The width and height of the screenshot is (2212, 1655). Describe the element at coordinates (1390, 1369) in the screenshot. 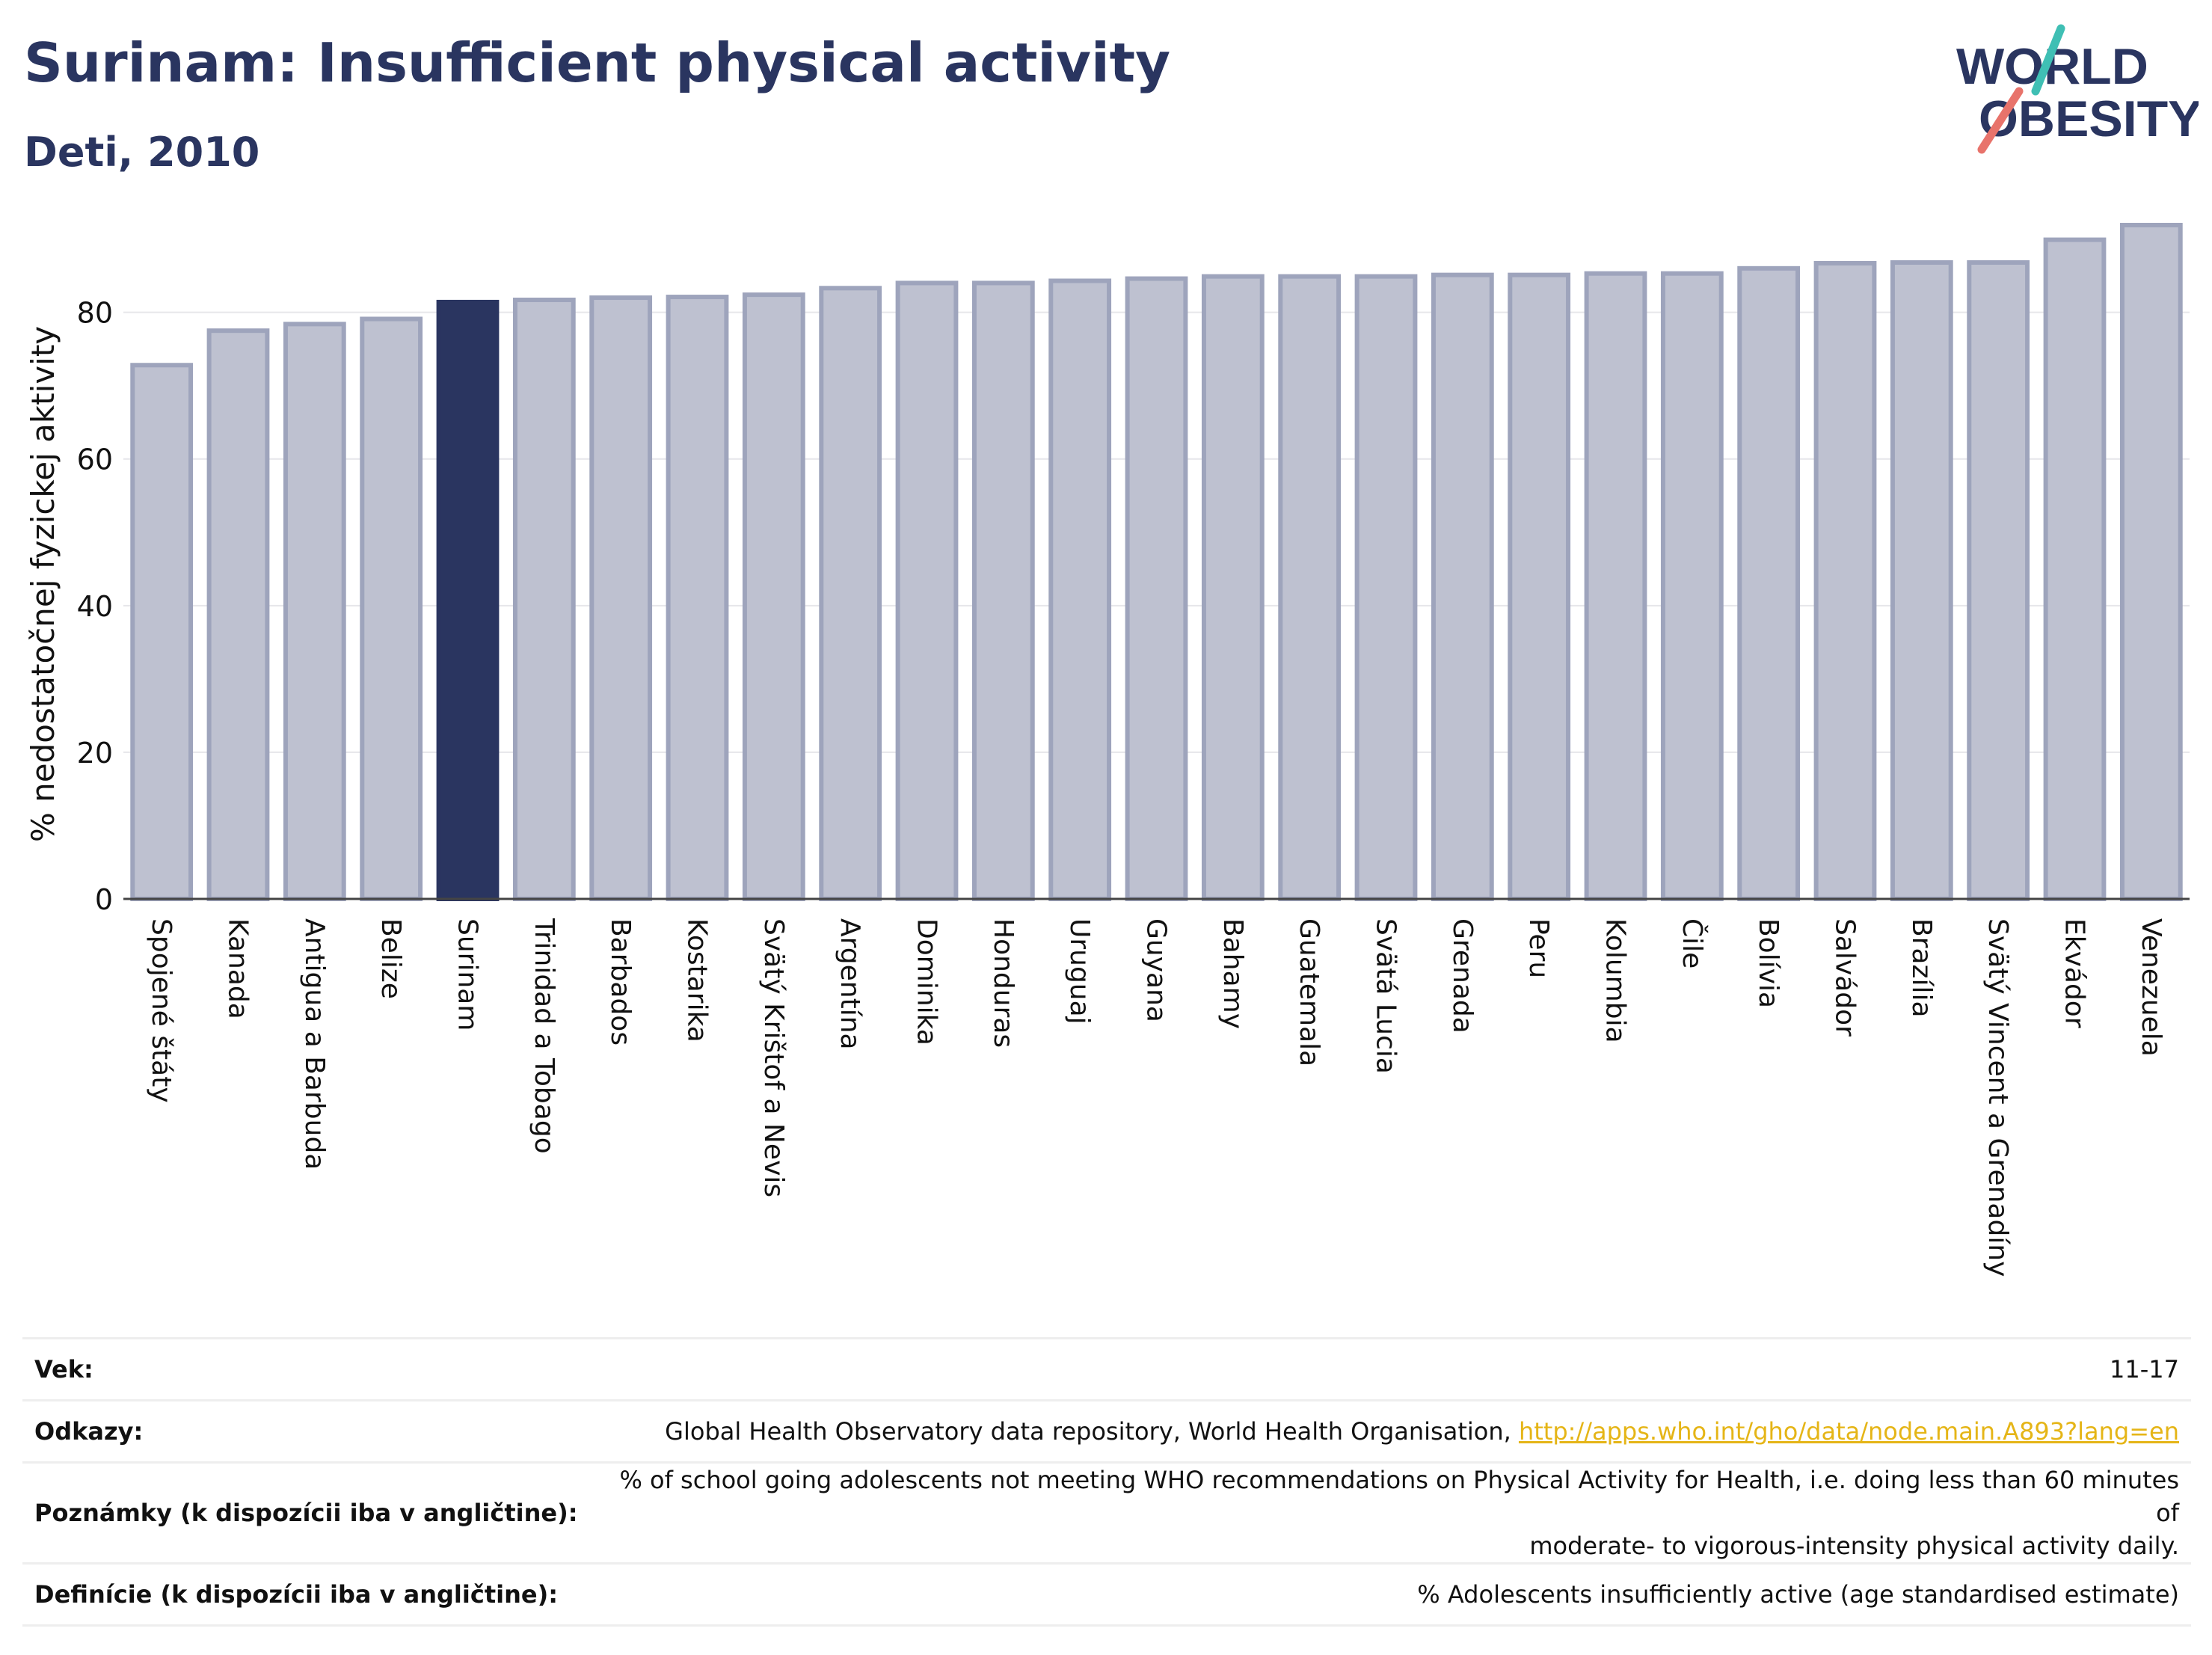

I see `age-value: 11-17` at that location.